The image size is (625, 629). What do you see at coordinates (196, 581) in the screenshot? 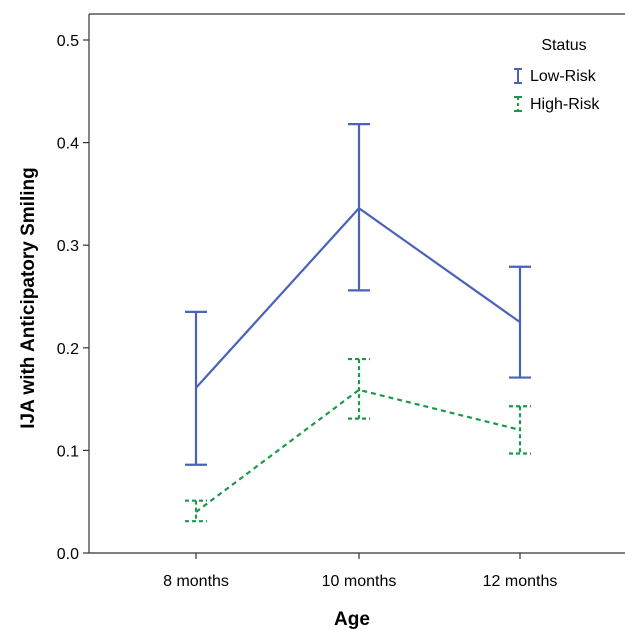
I see `x-tick-label: 8 months` at bounding box center [196, 581].